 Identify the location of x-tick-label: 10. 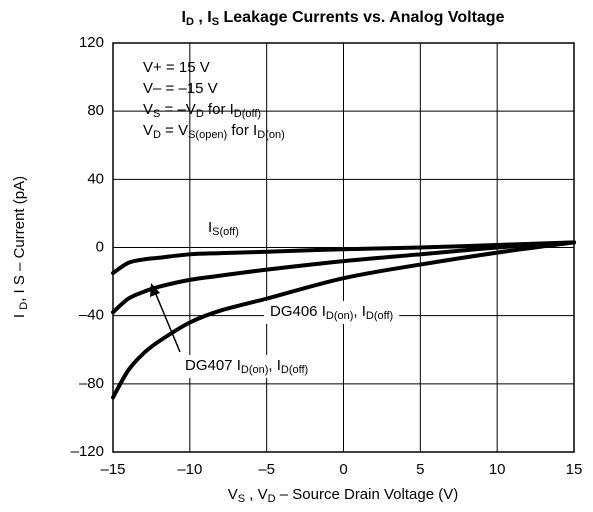
(497, 469).